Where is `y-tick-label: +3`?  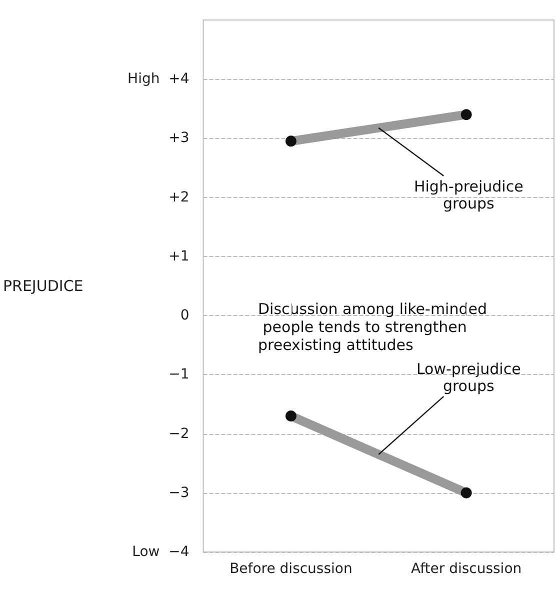 y-tick-label: +3 is located at coordinates (179, 138).